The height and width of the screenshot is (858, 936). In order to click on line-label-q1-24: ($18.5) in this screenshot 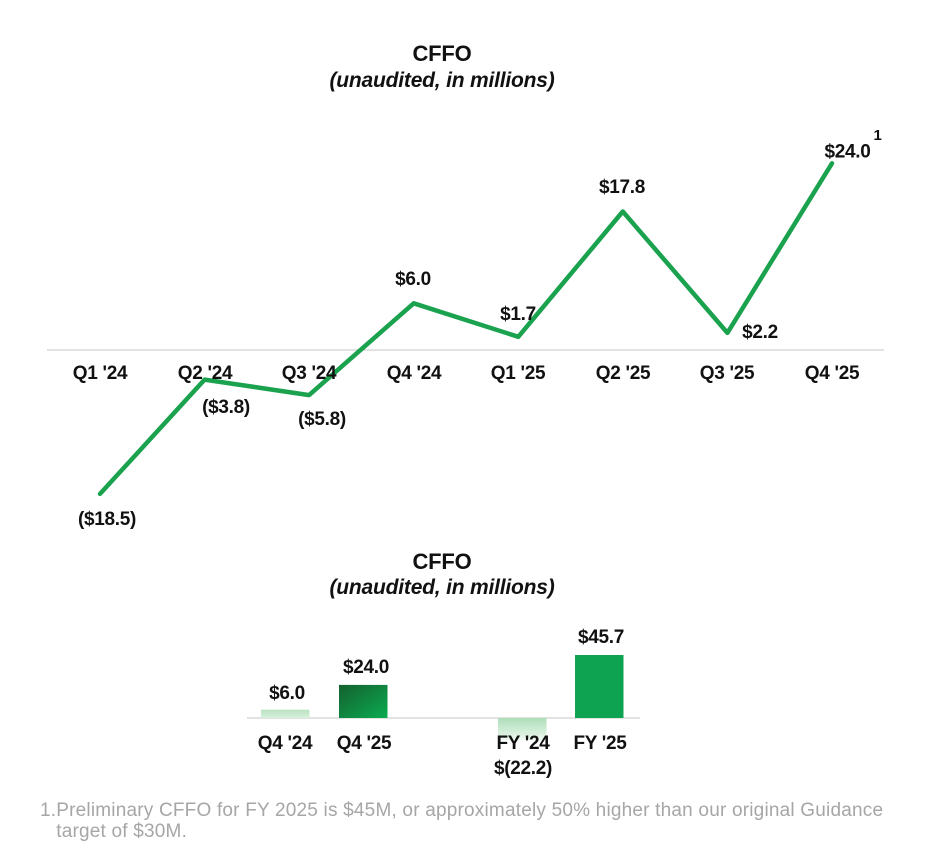, I will do `click(107, 519)`.